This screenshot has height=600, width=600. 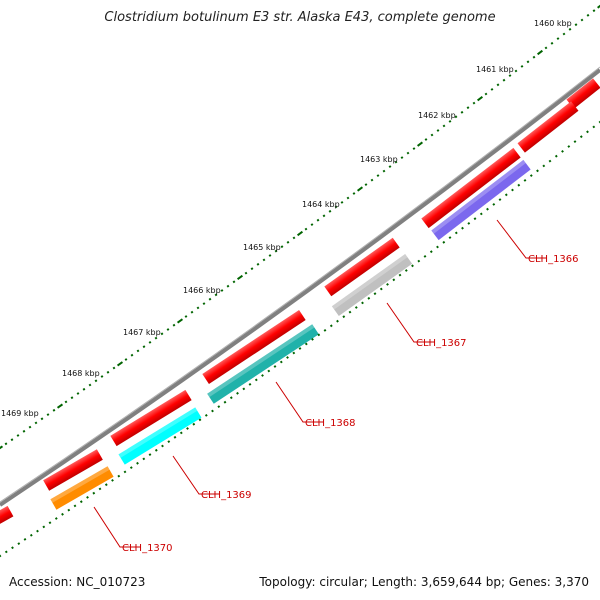 What do you see at coordinates (226, 495) in the screenshot?
I see `gene-label-clh-1369: CLH_1369` at bounding box center [226, 495].